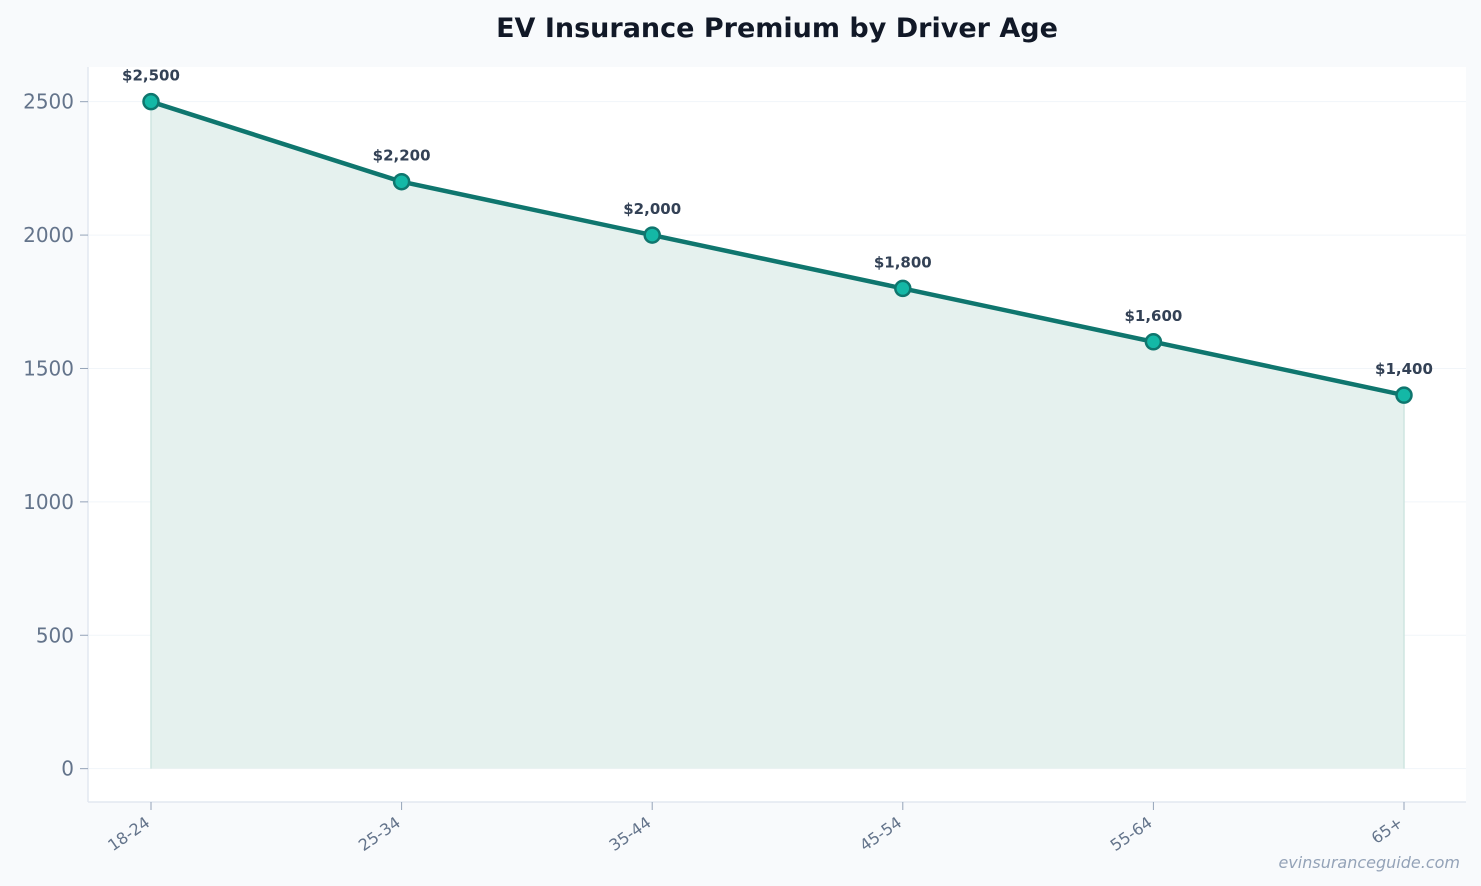 The width and height of the screenshot is (1481, 886). Describe the element at coordinates (48, 502) in the screenshot. I see `y-tick-label: 1000` at that location.